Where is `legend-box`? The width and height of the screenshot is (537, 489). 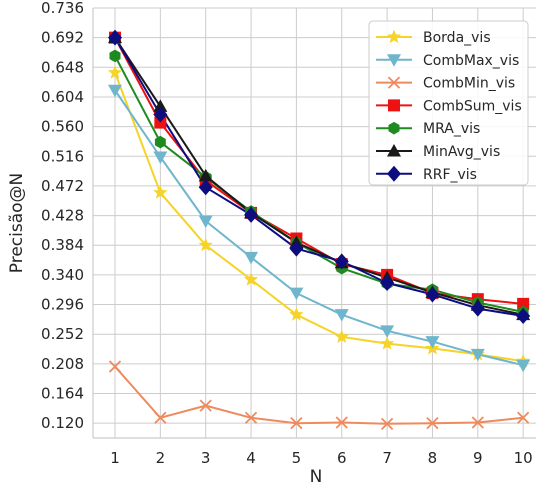
legend-box is located at coordinates (448, 103).